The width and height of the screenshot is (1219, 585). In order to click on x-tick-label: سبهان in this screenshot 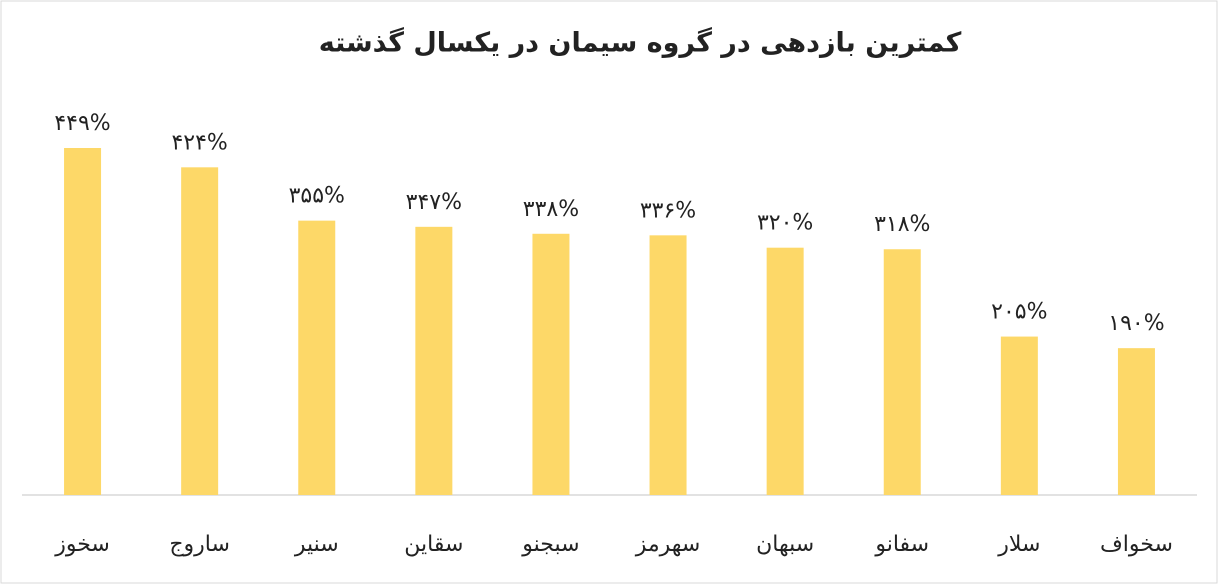, I will do `click(785, 544)`.